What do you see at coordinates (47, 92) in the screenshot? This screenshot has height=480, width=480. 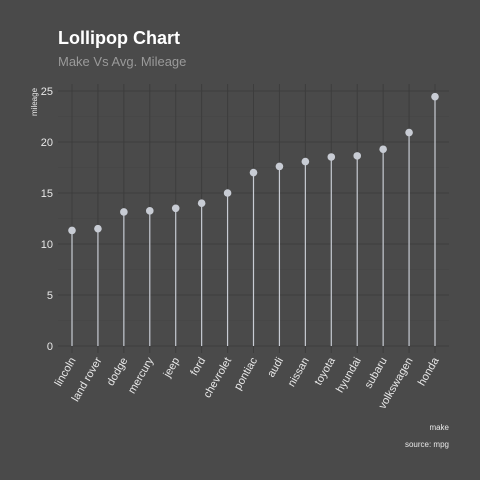 I see `y-tick-label: 25` at bounding box center [47, 92].